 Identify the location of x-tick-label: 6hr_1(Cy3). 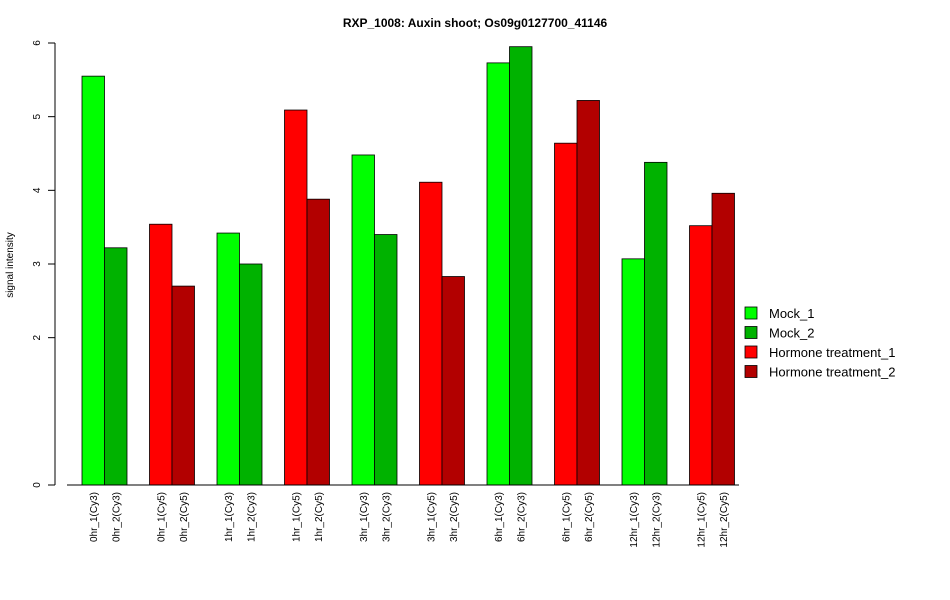
(499, 517).